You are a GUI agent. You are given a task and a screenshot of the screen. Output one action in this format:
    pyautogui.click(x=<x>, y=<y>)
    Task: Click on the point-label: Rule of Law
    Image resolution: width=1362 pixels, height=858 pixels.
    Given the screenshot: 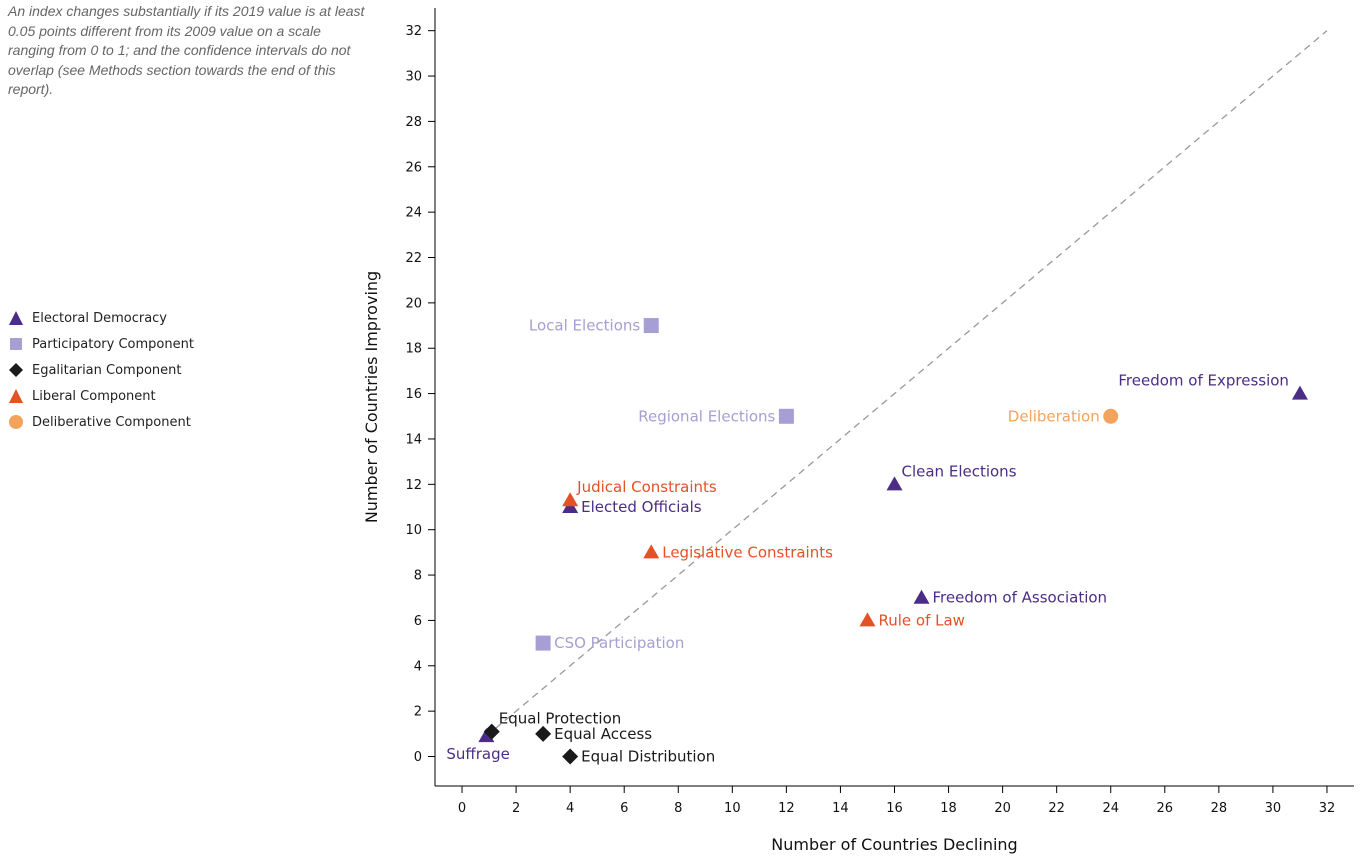 What is the action you would take?
    pyautogui.click(x=921, y=620)
    